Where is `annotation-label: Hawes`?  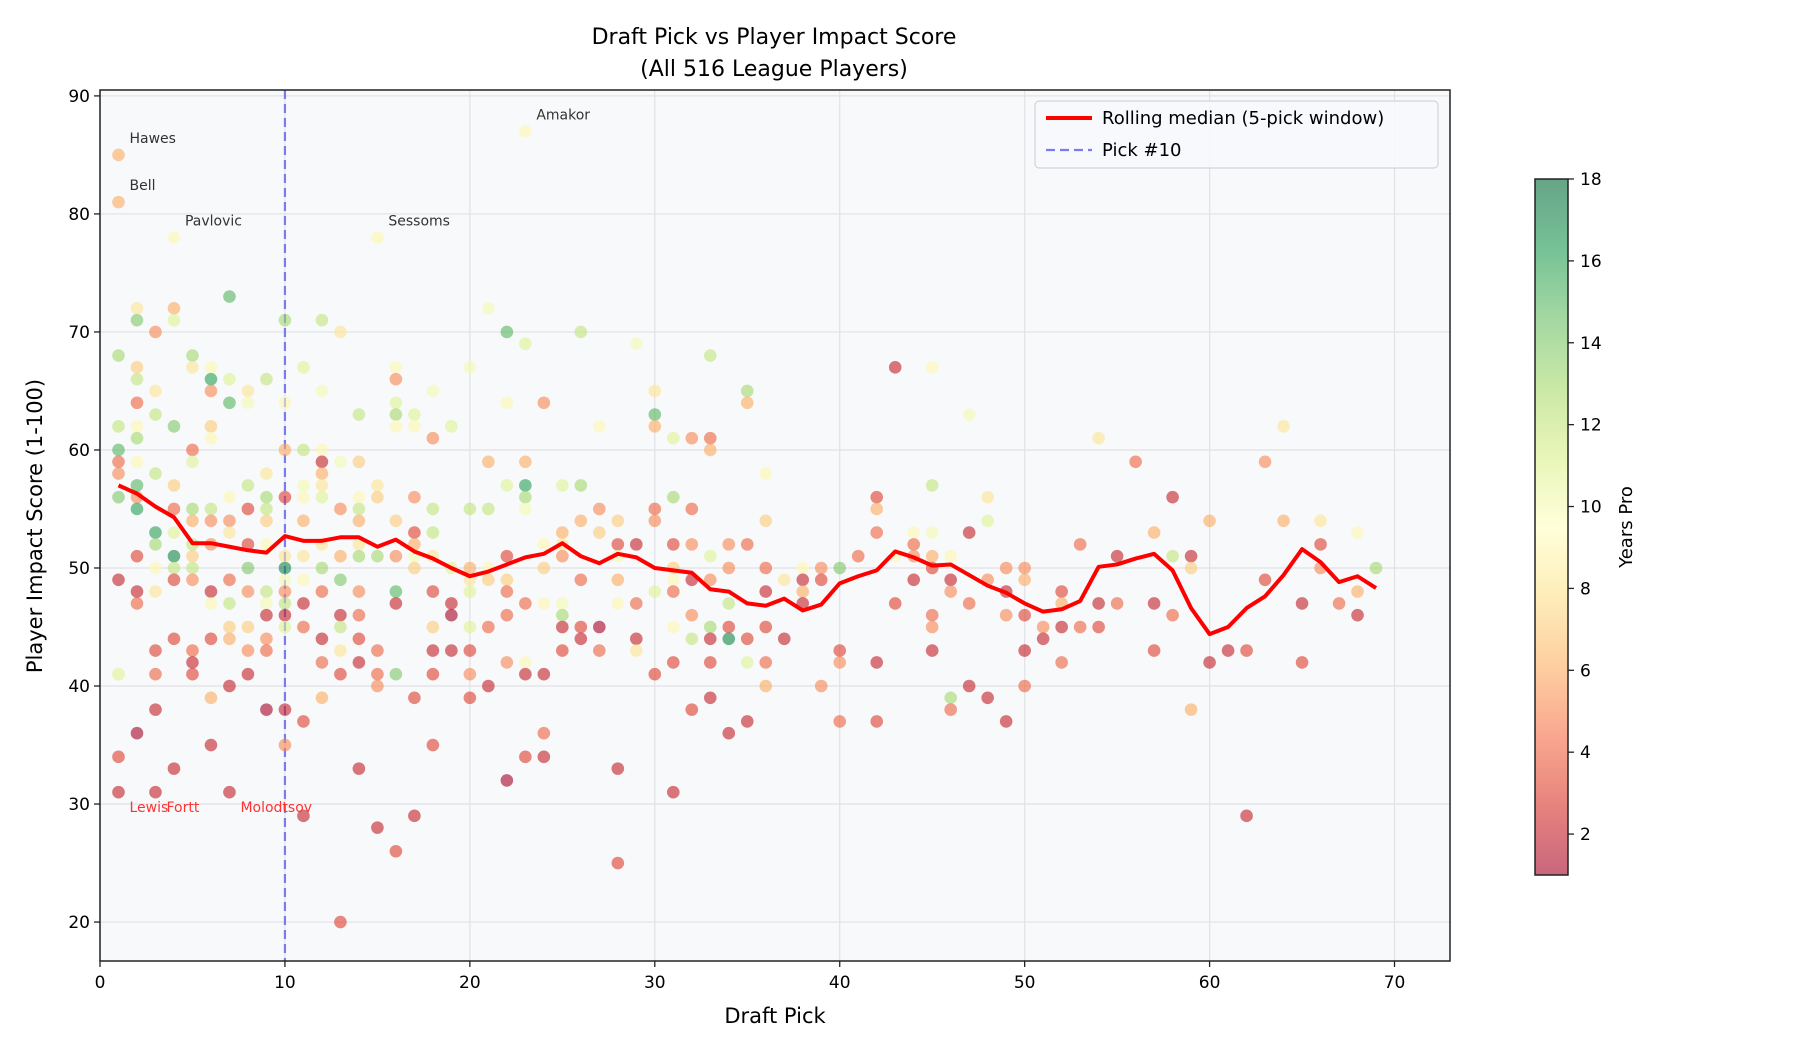 annotation-label: Hawes is located at coordinates (152, 139).